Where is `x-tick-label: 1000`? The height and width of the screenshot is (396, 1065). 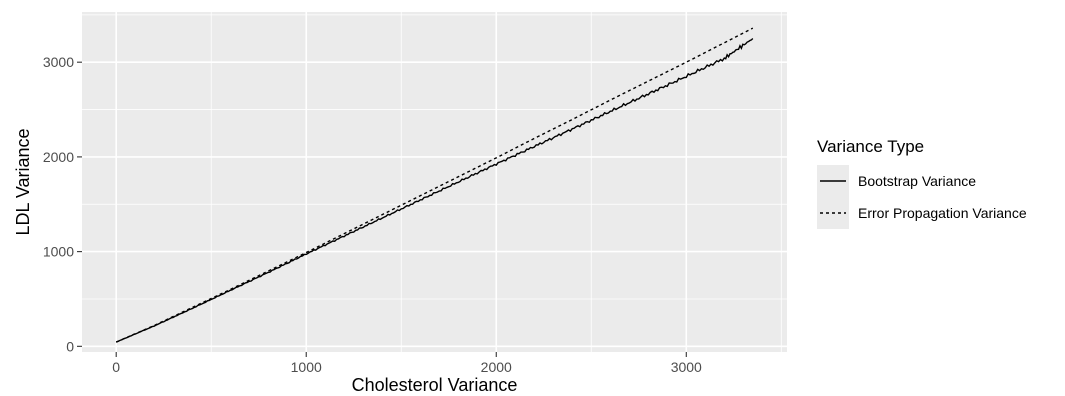 x-tick-label: 1000 is located at coordinates (306, 367).